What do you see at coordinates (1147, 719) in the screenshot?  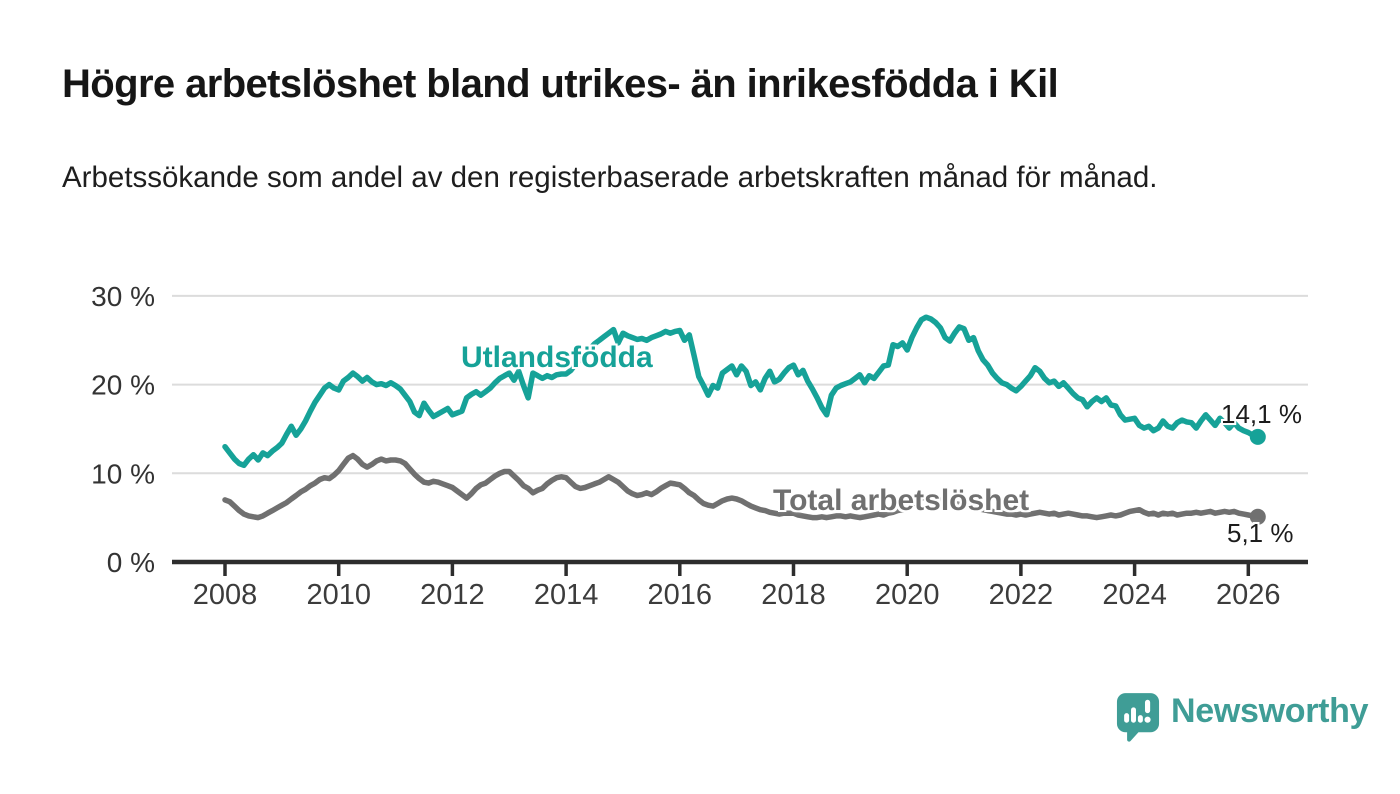 I see `logo-exclamation-dot` at bounding box center [1147, 719].